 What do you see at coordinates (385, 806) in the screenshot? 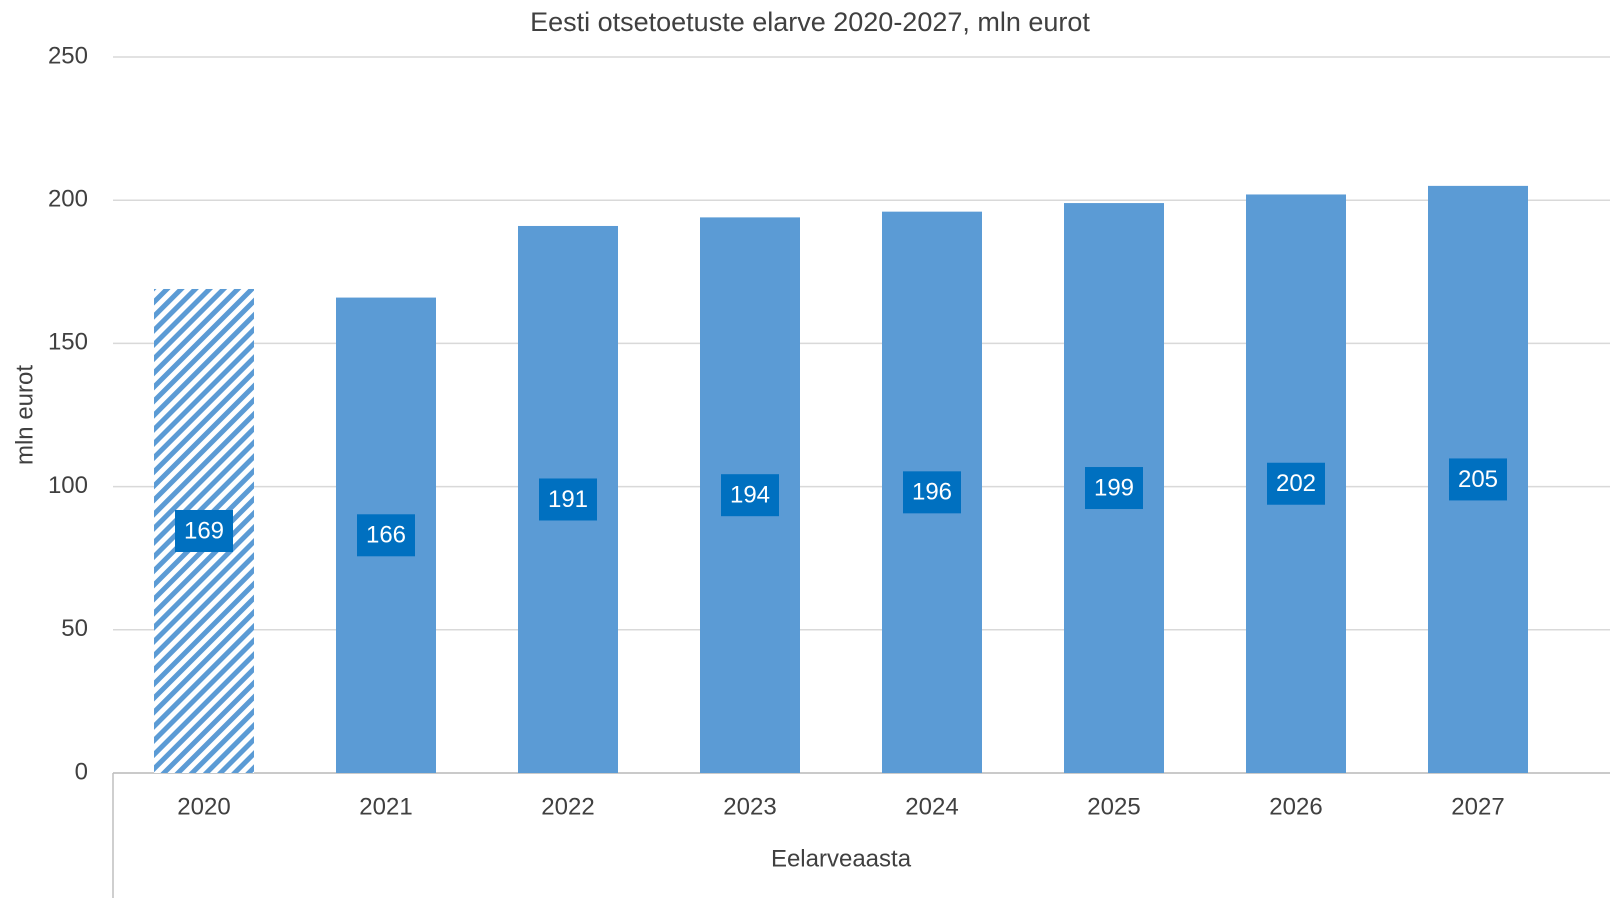
I see `x-tick-label: 2021` at bounding box center [385, 806].